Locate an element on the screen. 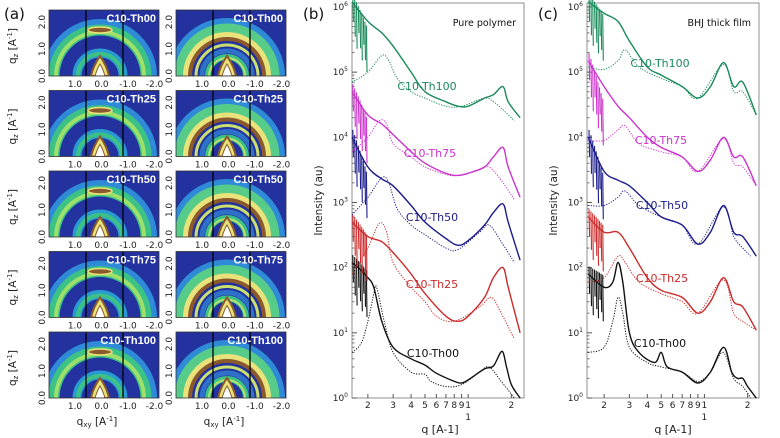 The width and height of the screenshot is (780, 438). sample-label: C10-Th00 is located at coordinates (131, 19).